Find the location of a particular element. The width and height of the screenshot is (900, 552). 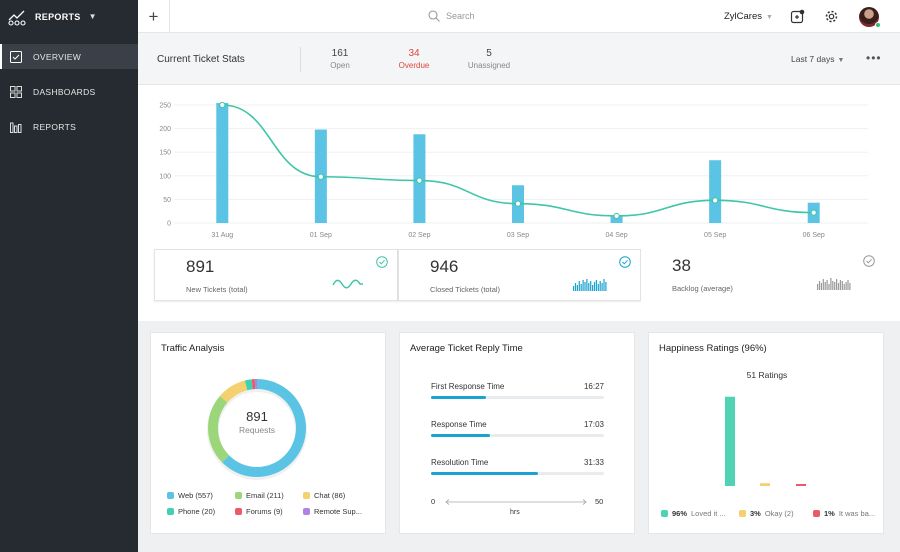

add-button: + is located at coordinates (154, 16).